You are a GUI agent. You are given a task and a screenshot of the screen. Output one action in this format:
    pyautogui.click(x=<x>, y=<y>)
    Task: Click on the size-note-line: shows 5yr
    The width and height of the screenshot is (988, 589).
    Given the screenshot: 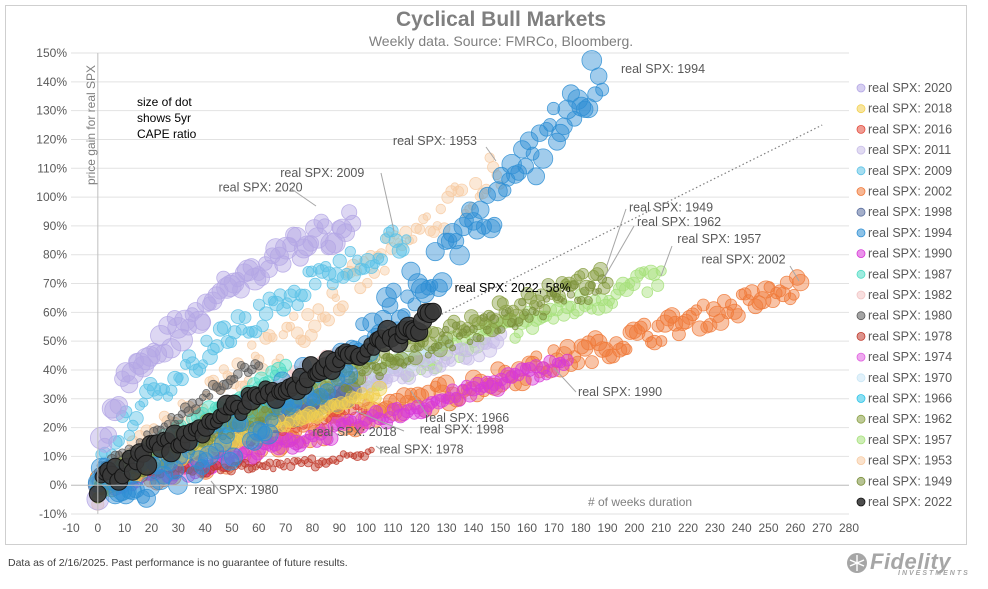 What is the action you would take?
    pyautogui.click(x=164, y=118)
    